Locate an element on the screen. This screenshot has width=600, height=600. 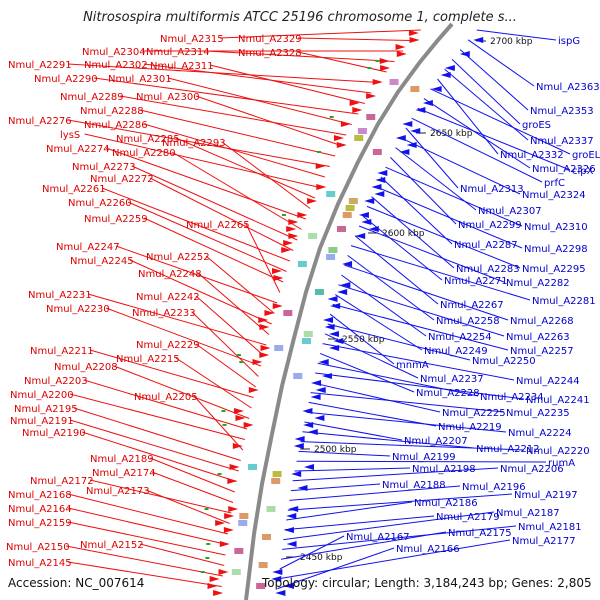
gene-label-left: Nmul_A2248 is located at coordinates (170, 274).